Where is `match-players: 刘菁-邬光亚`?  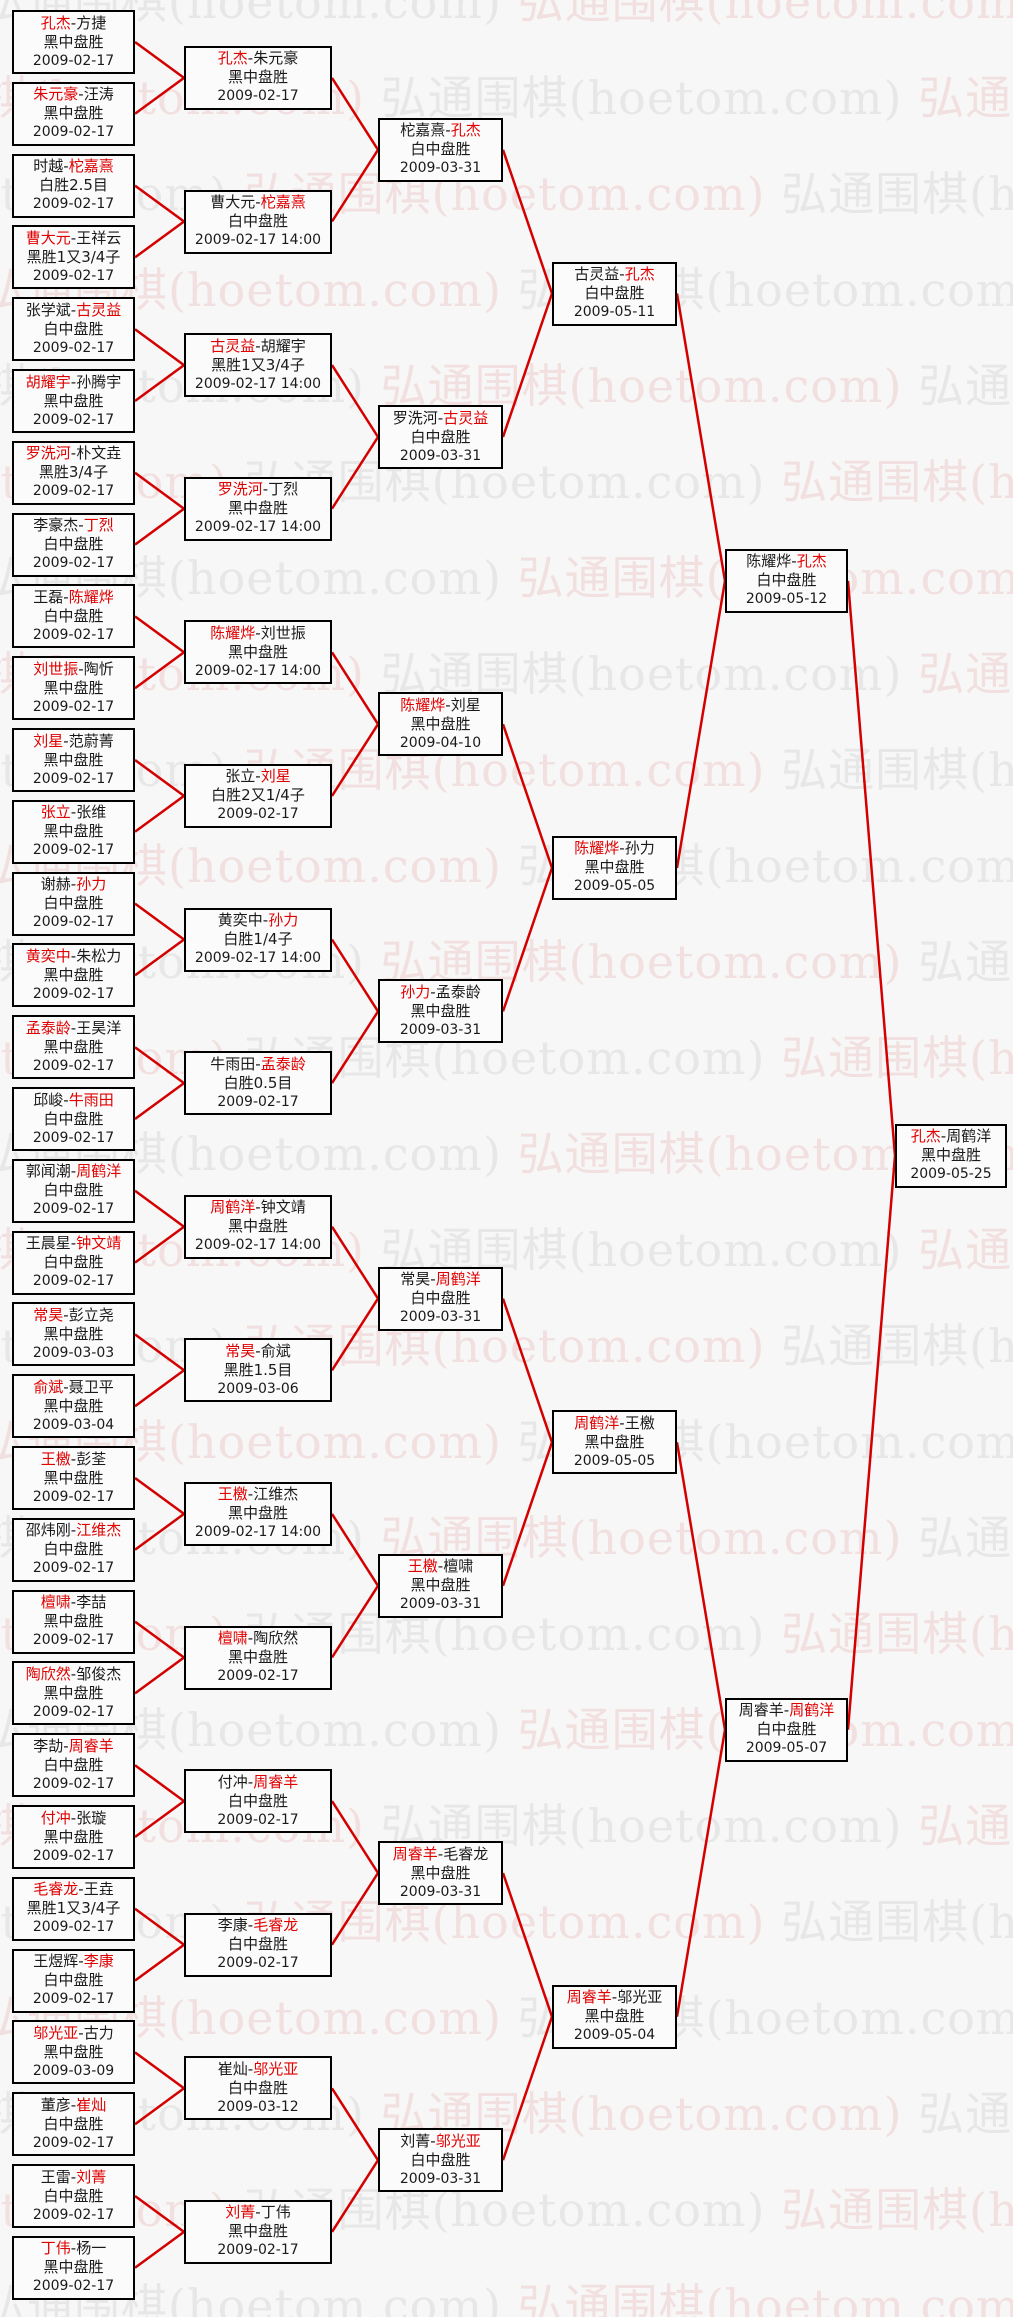
match-players: 刘菁-邬光亚 is located at coordinates (440, 2141).